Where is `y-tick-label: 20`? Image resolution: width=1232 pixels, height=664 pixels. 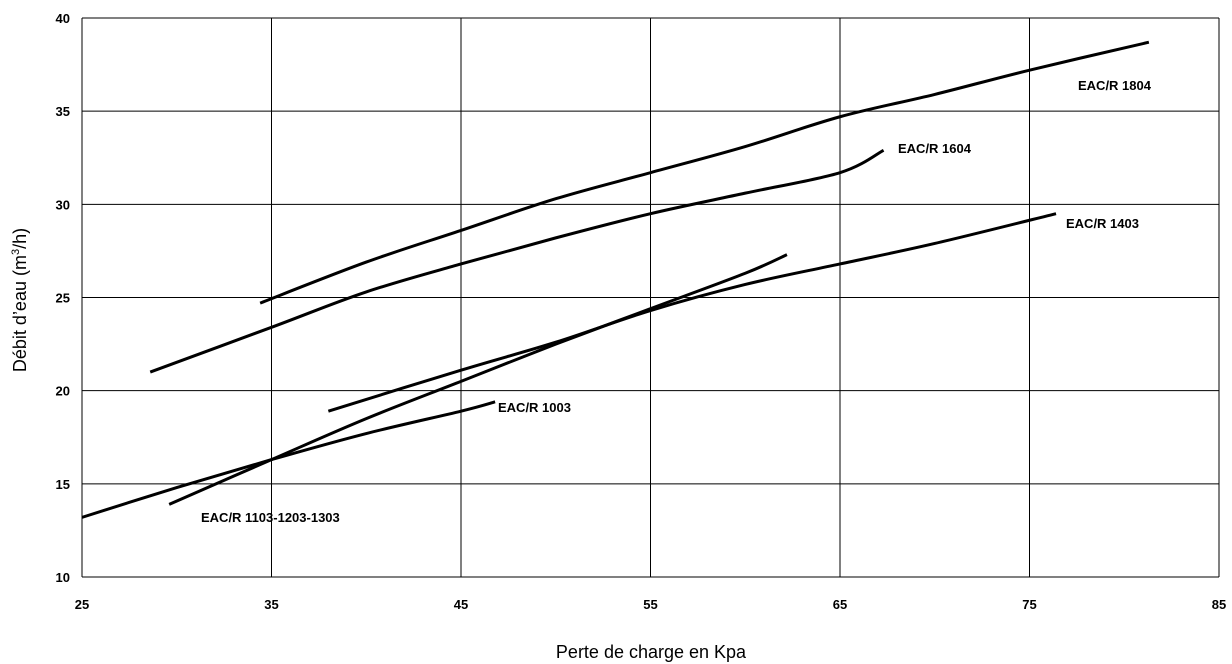 y-tick-label: 20 is located at coordinates (63, 391).